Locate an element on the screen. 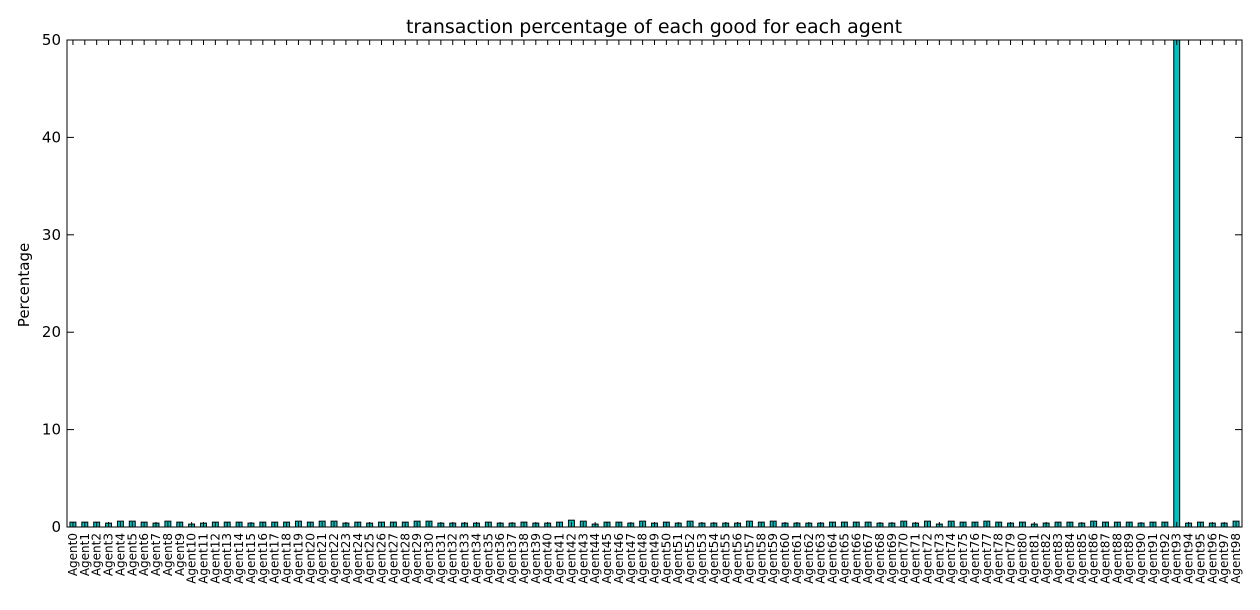 Image resolution: width=1260 pixels, height=610 pixels. x-tick-label: Agent38 is located at coordinates (524, 558).